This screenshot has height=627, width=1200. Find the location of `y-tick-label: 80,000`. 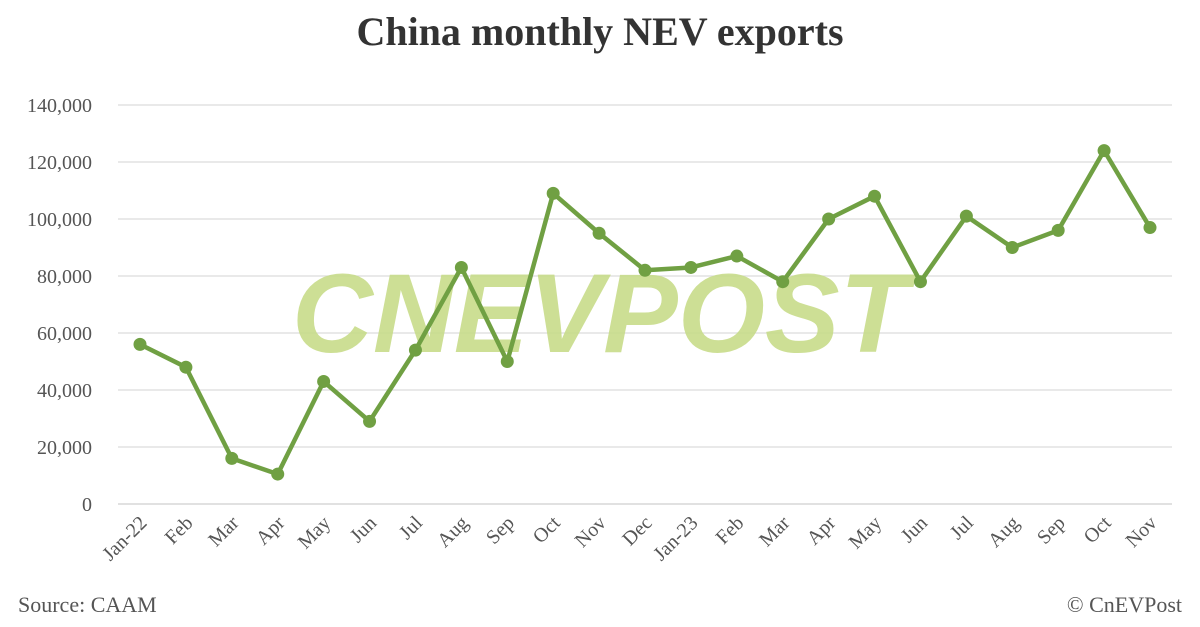

y-tick-label: 80,000 is located at coordinates (64, 277).